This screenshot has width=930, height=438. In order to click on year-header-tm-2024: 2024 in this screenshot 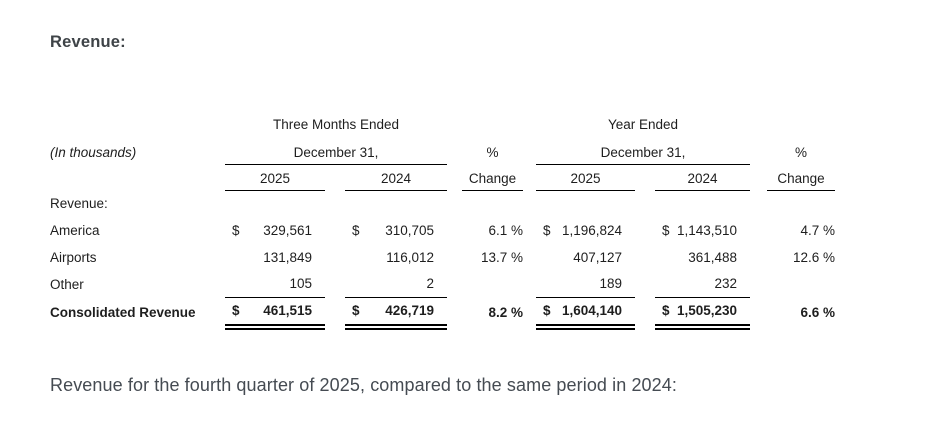, I will do `click(396, 177)`.